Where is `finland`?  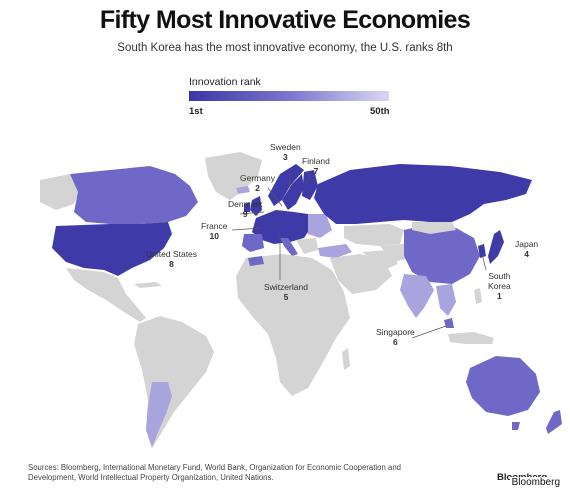 finland is located at coordinates (310, 185).